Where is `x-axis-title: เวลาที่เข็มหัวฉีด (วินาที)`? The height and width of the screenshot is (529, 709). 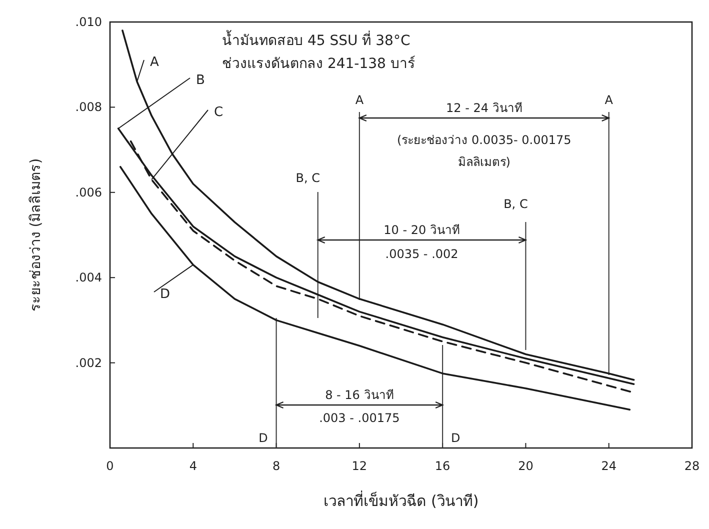 x-axis-title: เวลาที่เข็มหัวฉีด (วินาที) is located at coordinates (401, 500).